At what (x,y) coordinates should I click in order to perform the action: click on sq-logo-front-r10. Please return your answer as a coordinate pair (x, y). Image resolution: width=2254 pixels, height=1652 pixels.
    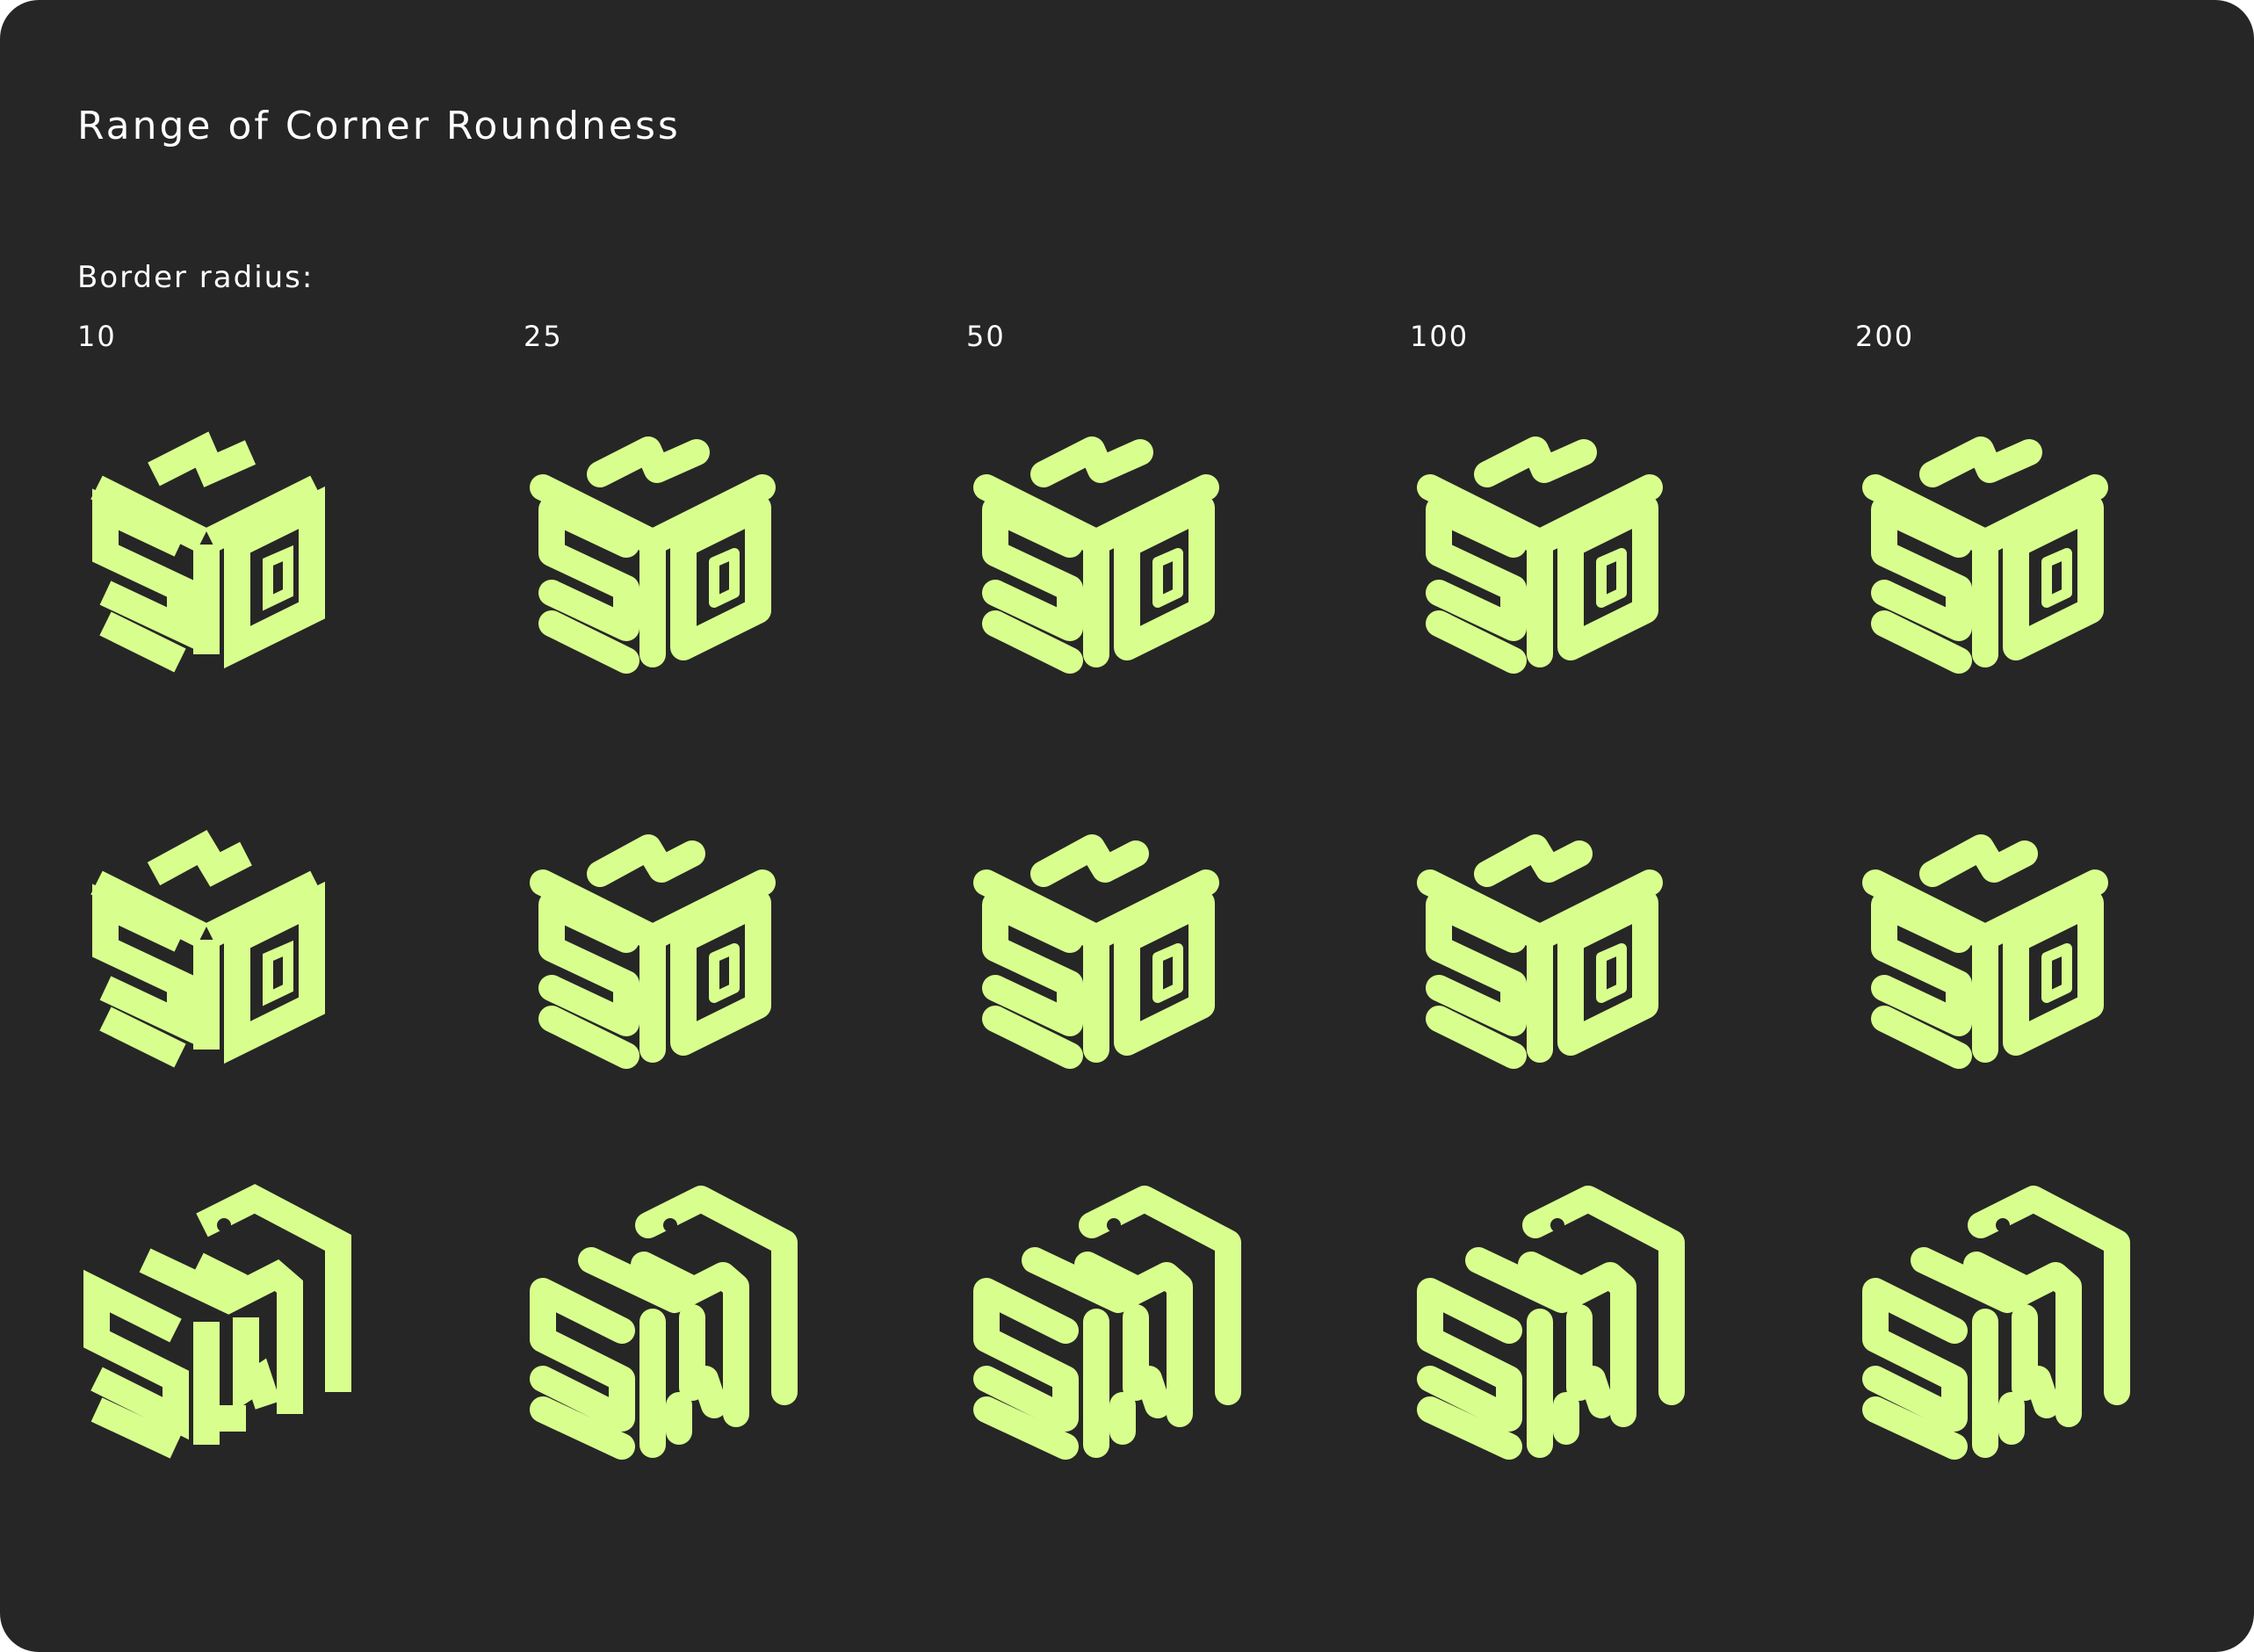
    Looking at the image, I should click on (210, 544).